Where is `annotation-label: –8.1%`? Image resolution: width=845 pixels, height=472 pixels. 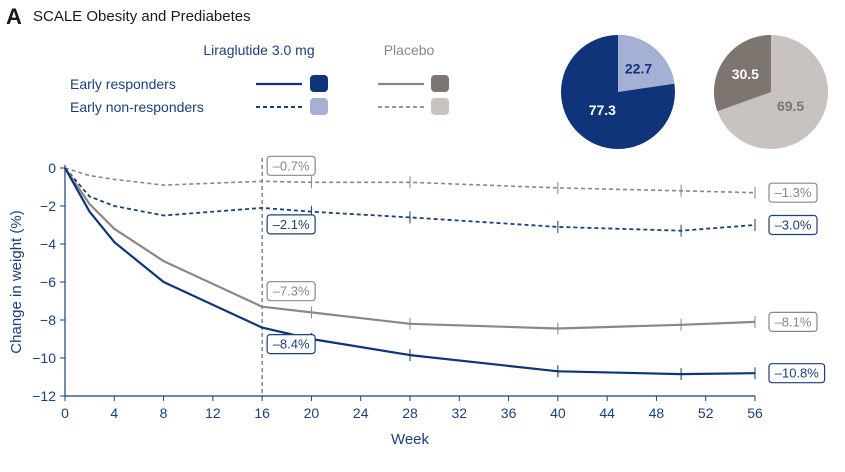
annotation-label: –8.1% is located at coordinates (793, 321).